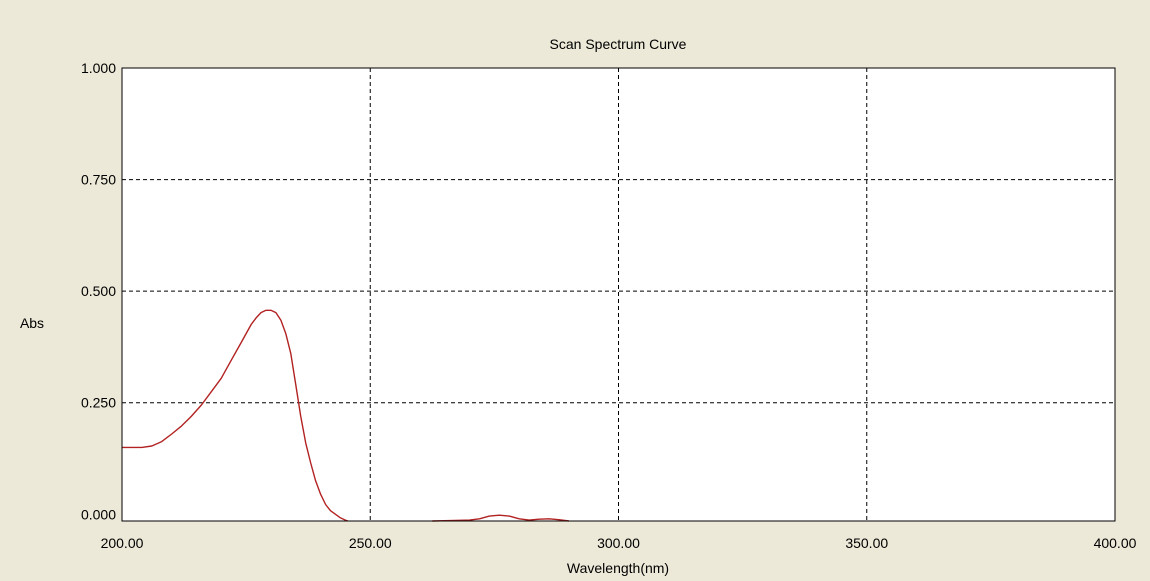 The image size is (1150, 581). I want to click on y-tick-label: 1.000, so click(98, 68).